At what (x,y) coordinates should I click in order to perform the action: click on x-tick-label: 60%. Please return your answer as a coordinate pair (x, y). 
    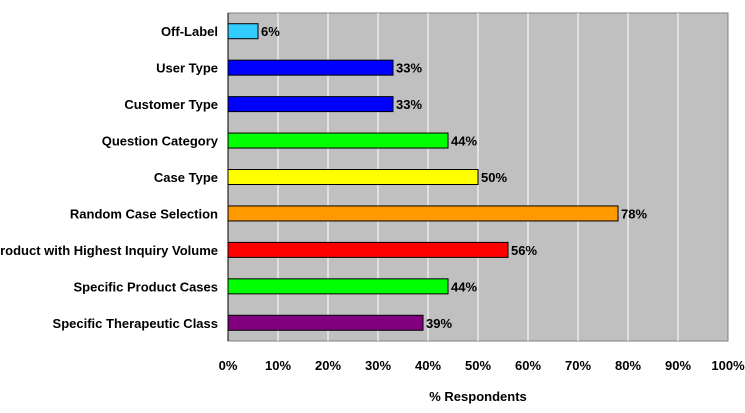
    Looking at the image, I should click on (528, 365).